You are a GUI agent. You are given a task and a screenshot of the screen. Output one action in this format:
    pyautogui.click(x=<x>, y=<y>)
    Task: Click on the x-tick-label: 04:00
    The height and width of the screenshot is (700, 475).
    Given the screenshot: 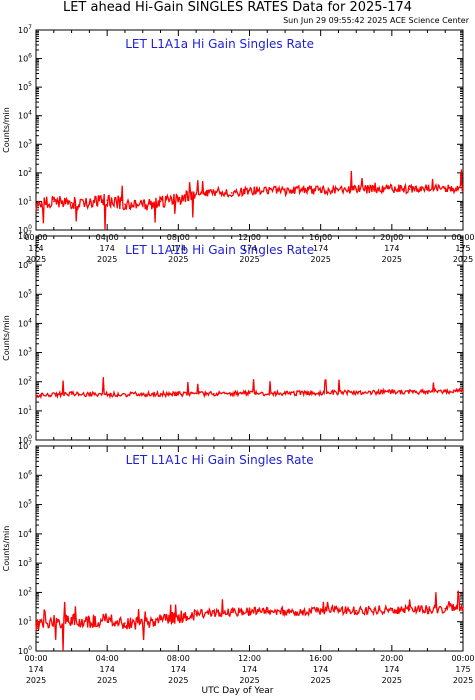 What is the action you would take?
    pyautogui.click(x=107, y=658)
    